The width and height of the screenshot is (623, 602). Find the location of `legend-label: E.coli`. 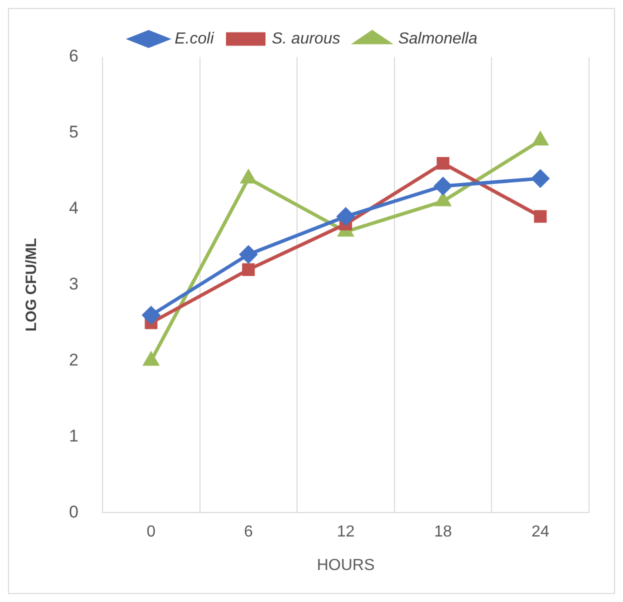

legend-label: E.coli is located at coordinates (194, 39).